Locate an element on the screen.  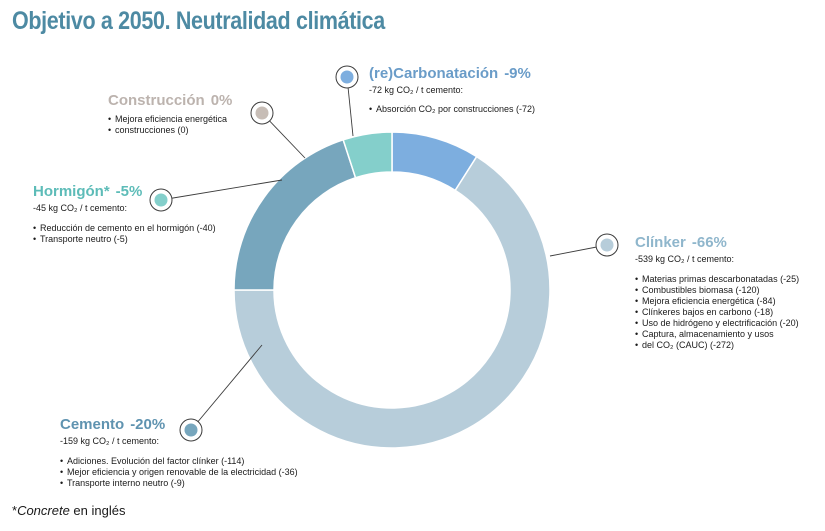
slice-hormigon is located at coordinates (367, 155).